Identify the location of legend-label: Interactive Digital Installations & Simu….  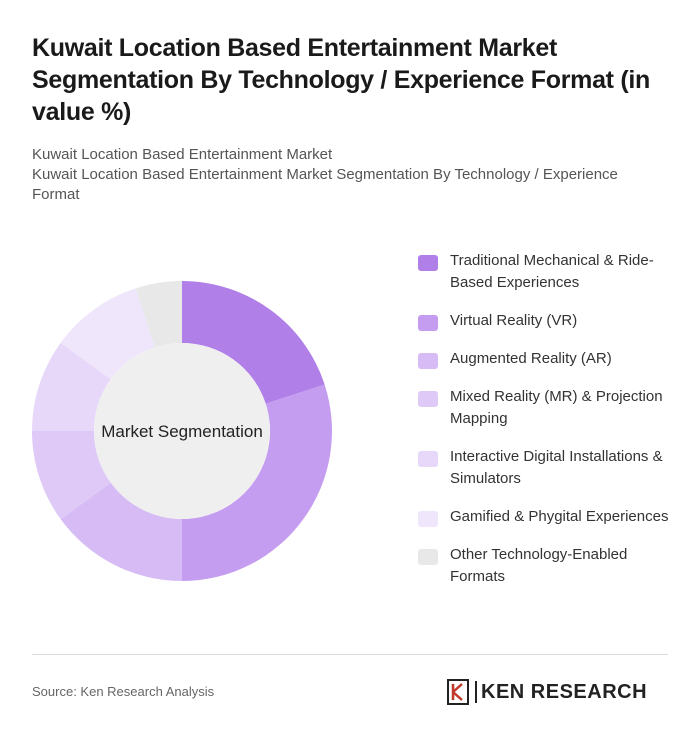
(556, 467).